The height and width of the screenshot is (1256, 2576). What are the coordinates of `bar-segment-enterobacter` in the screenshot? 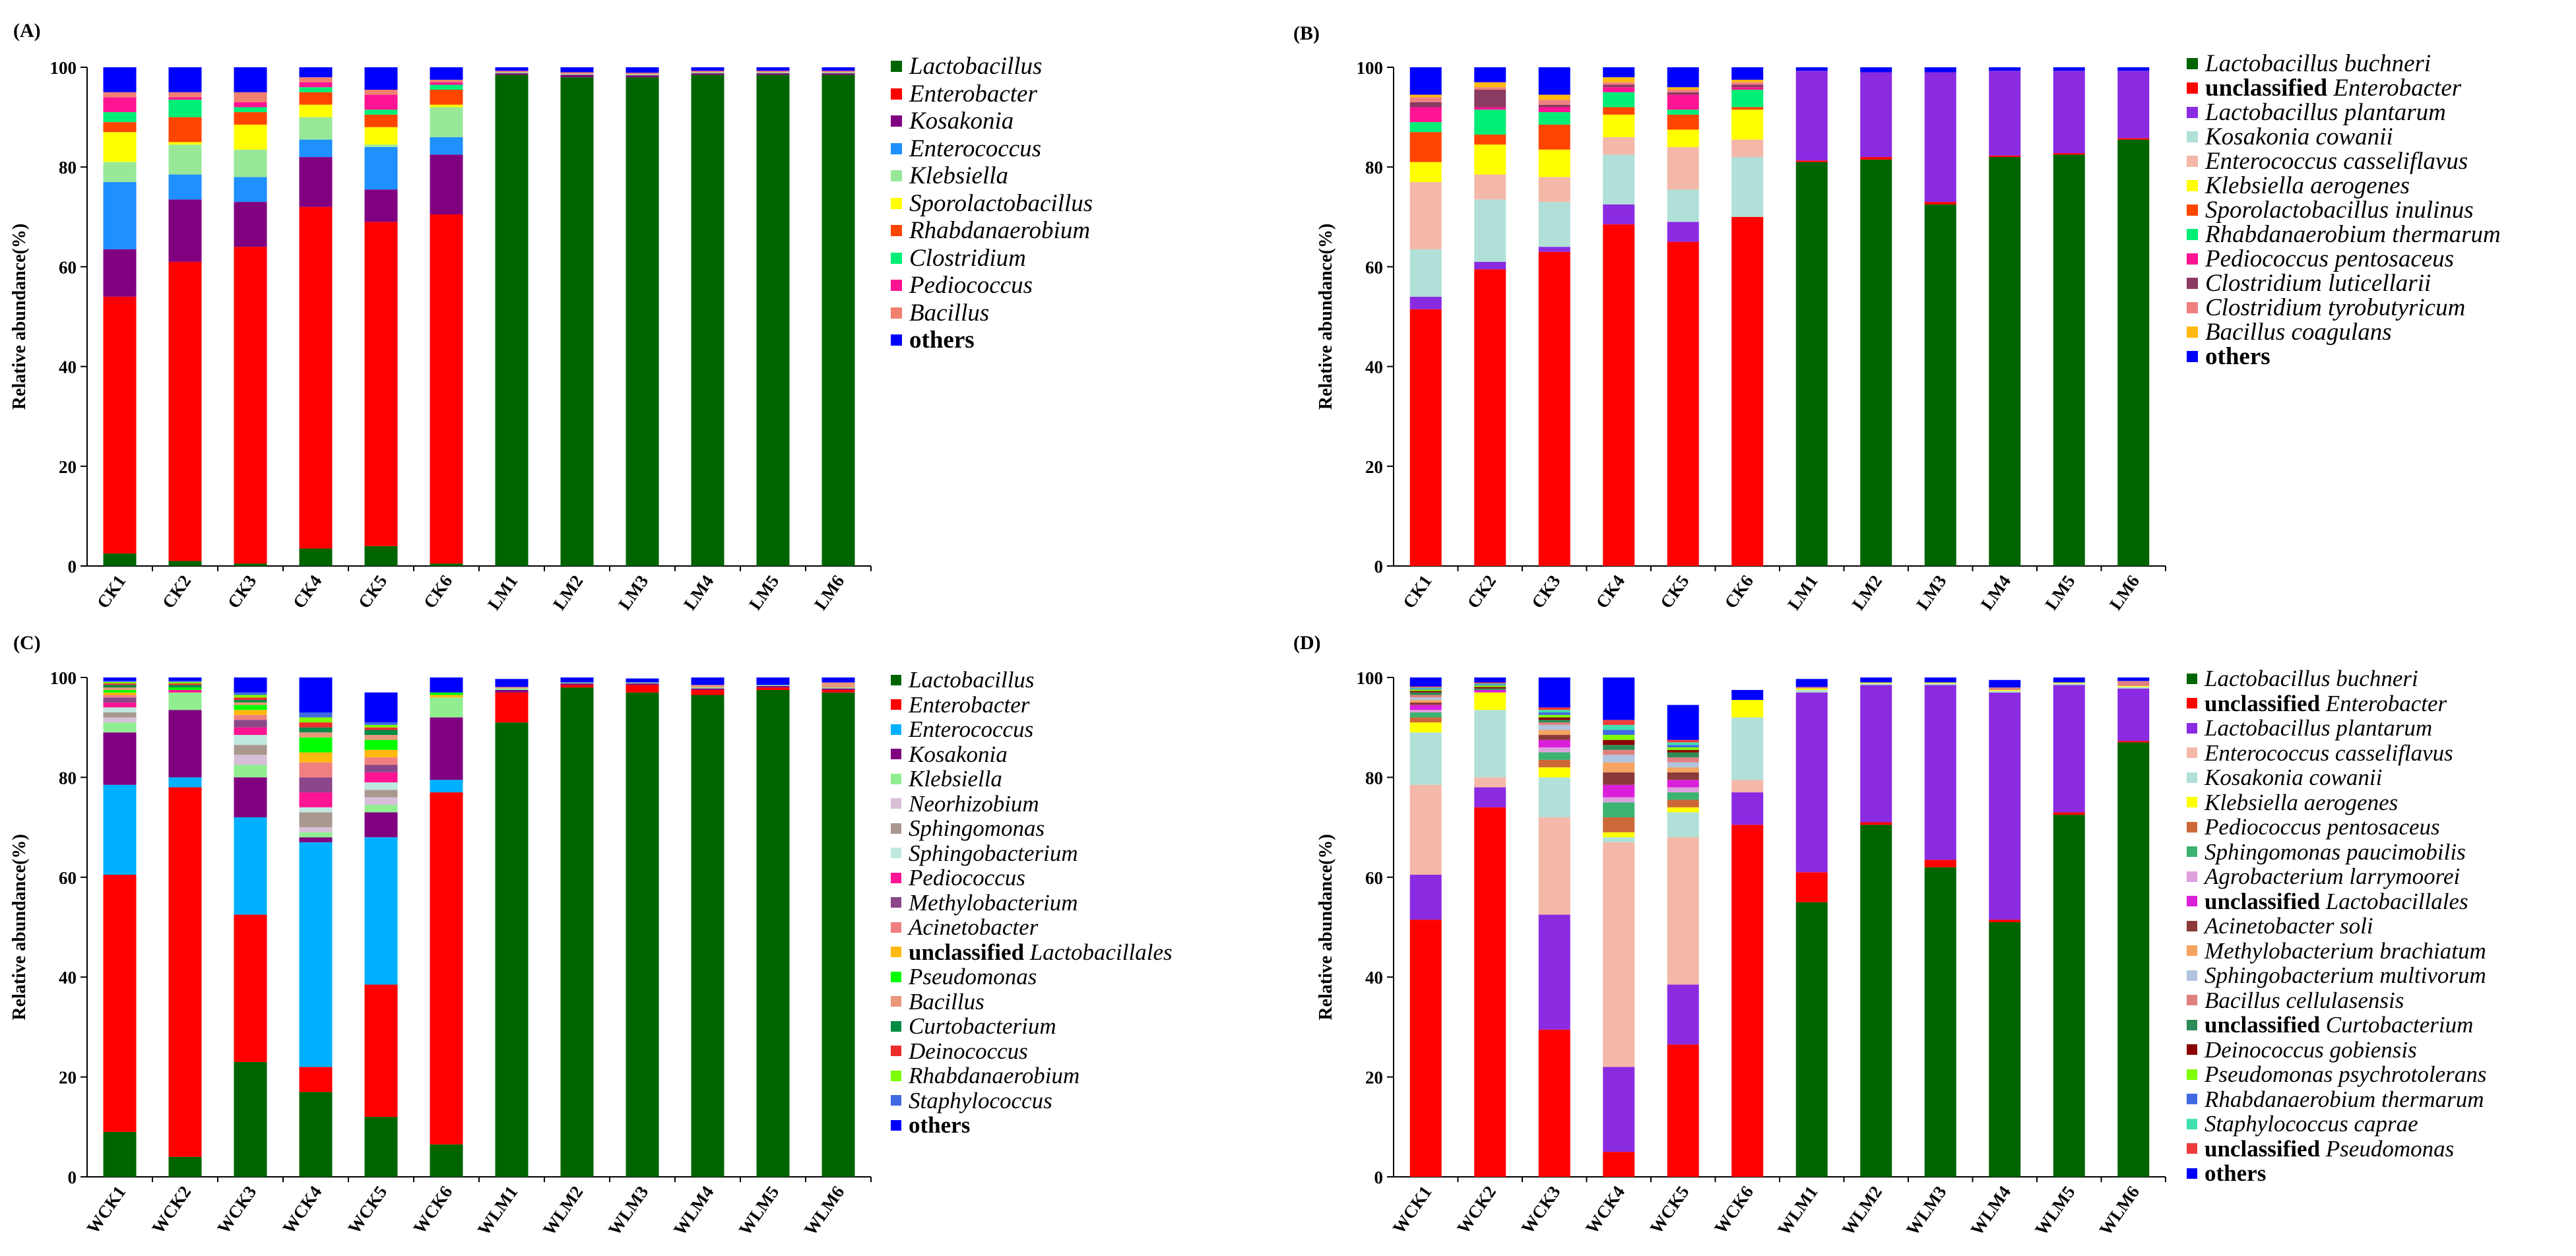 It's located at (447, 969).